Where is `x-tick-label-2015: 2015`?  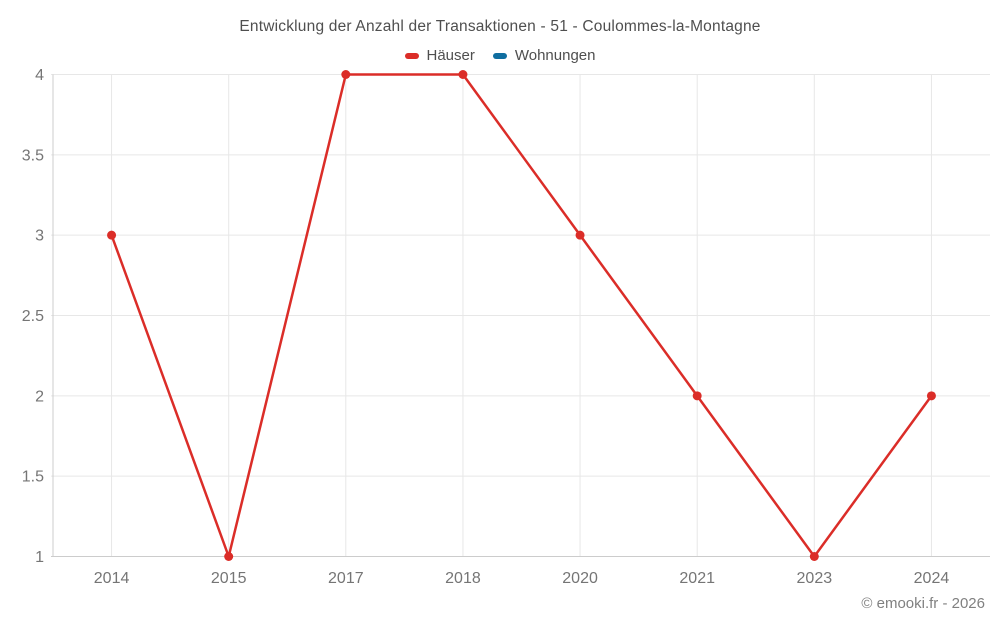
x-tick-label-2015: 2015 is located at coordinates (229, 578).